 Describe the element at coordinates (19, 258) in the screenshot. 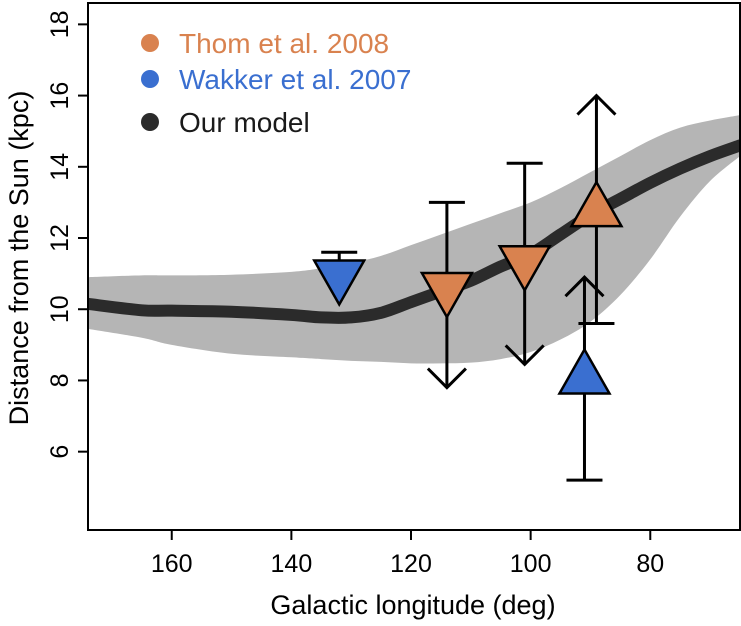

I see `y-axis-title: Distance from the Sun (kpc)` at that location.